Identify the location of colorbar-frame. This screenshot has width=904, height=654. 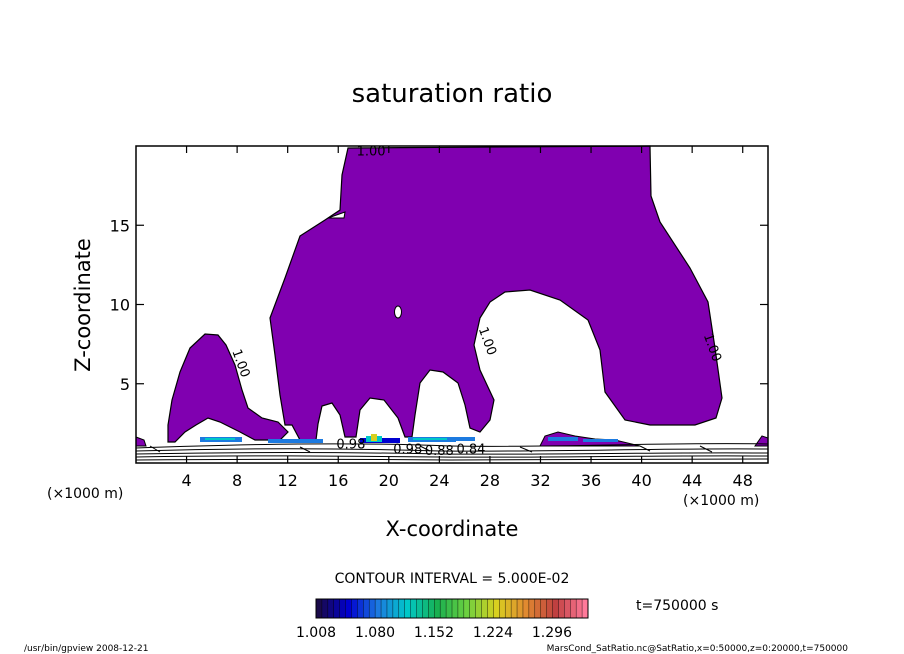
(452, 608).